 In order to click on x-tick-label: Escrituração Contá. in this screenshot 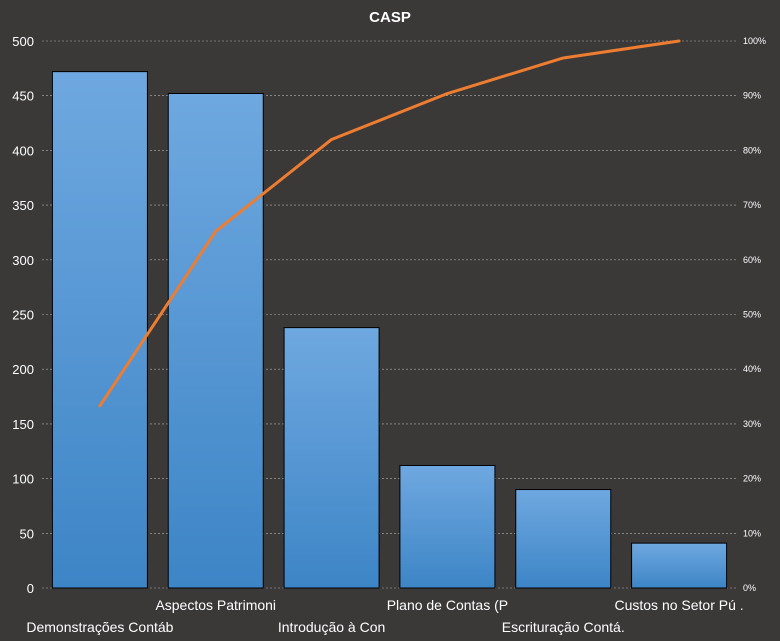, I will do `click(563, 627)`.